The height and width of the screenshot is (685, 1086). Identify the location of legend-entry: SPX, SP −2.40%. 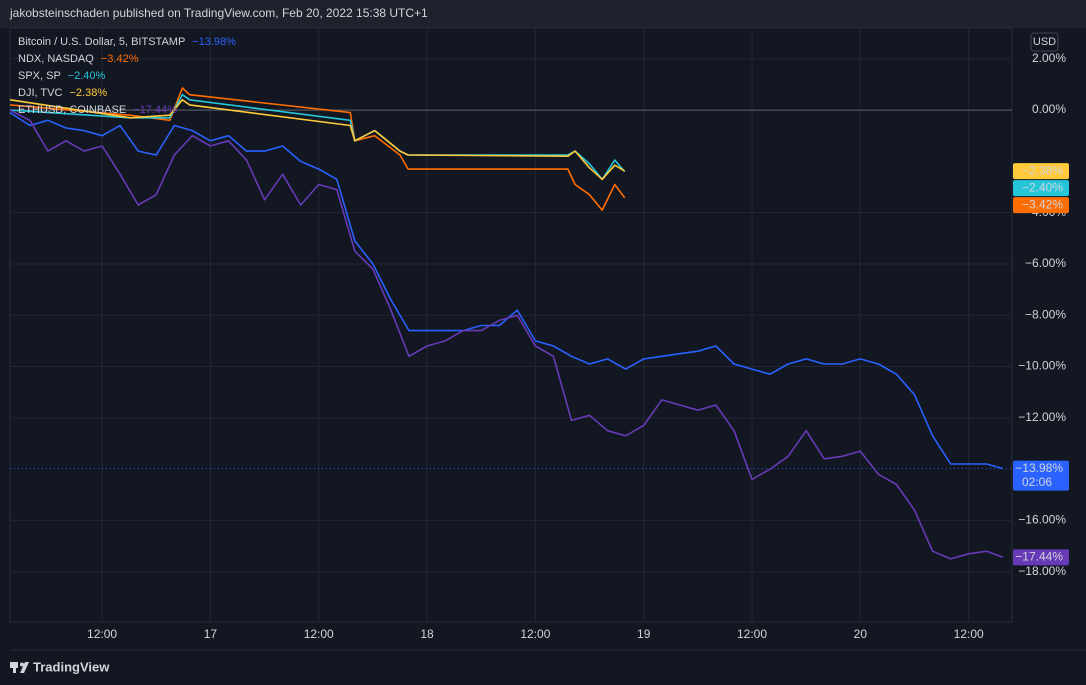
(62, 76).